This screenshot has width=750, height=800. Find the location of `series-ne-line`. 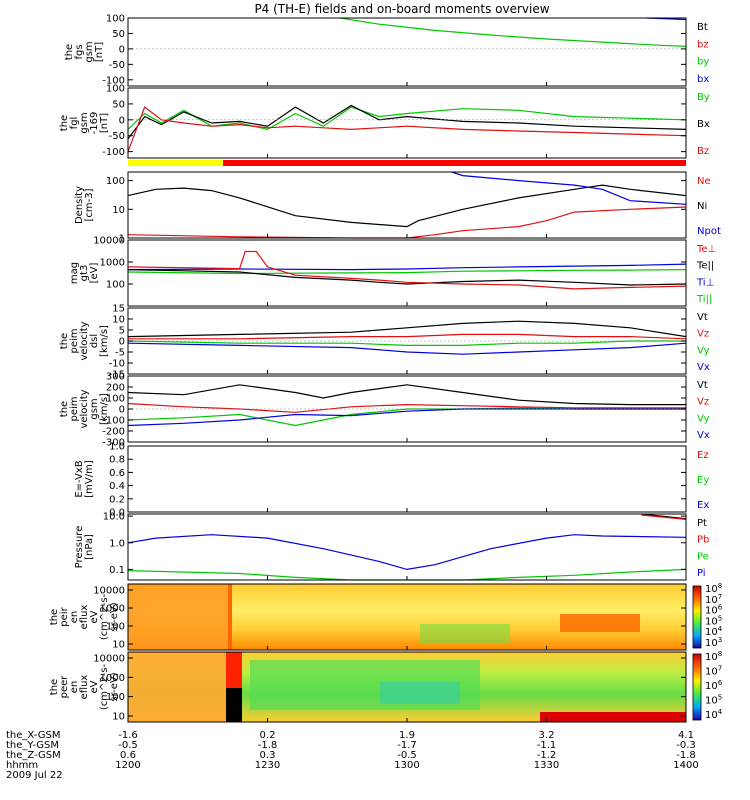

series-ne-line is located at coordinates (407, 222).